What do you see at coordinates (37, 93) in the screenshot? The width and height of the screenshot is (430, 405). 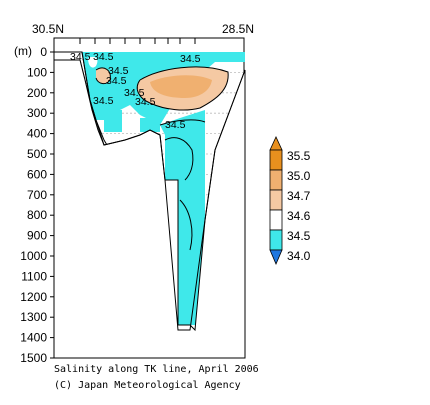 I see `y-tick-label: 200` at bounding box center [37, 93].